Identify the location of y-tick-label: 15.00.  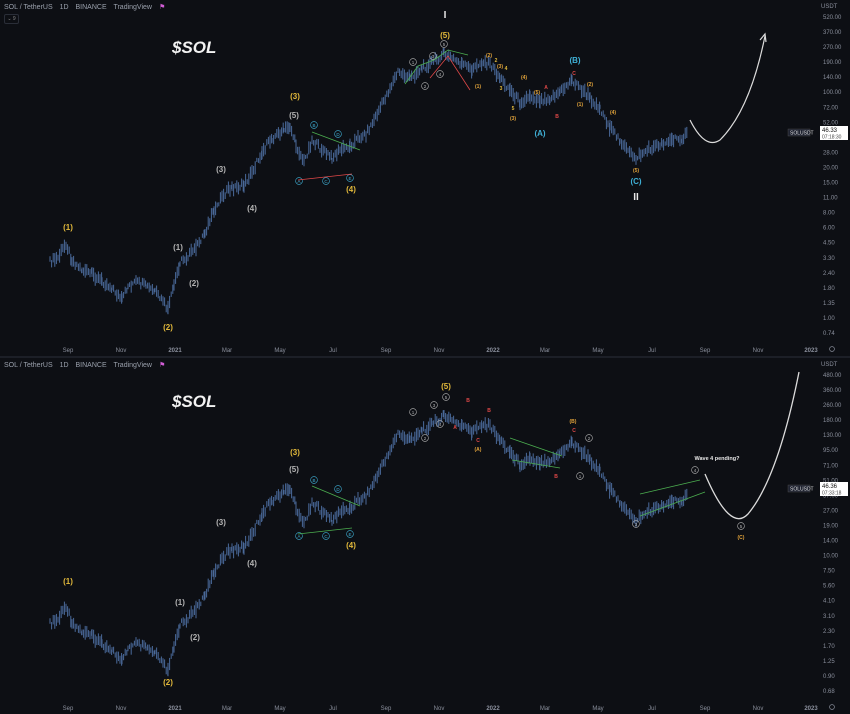
(831, 184).